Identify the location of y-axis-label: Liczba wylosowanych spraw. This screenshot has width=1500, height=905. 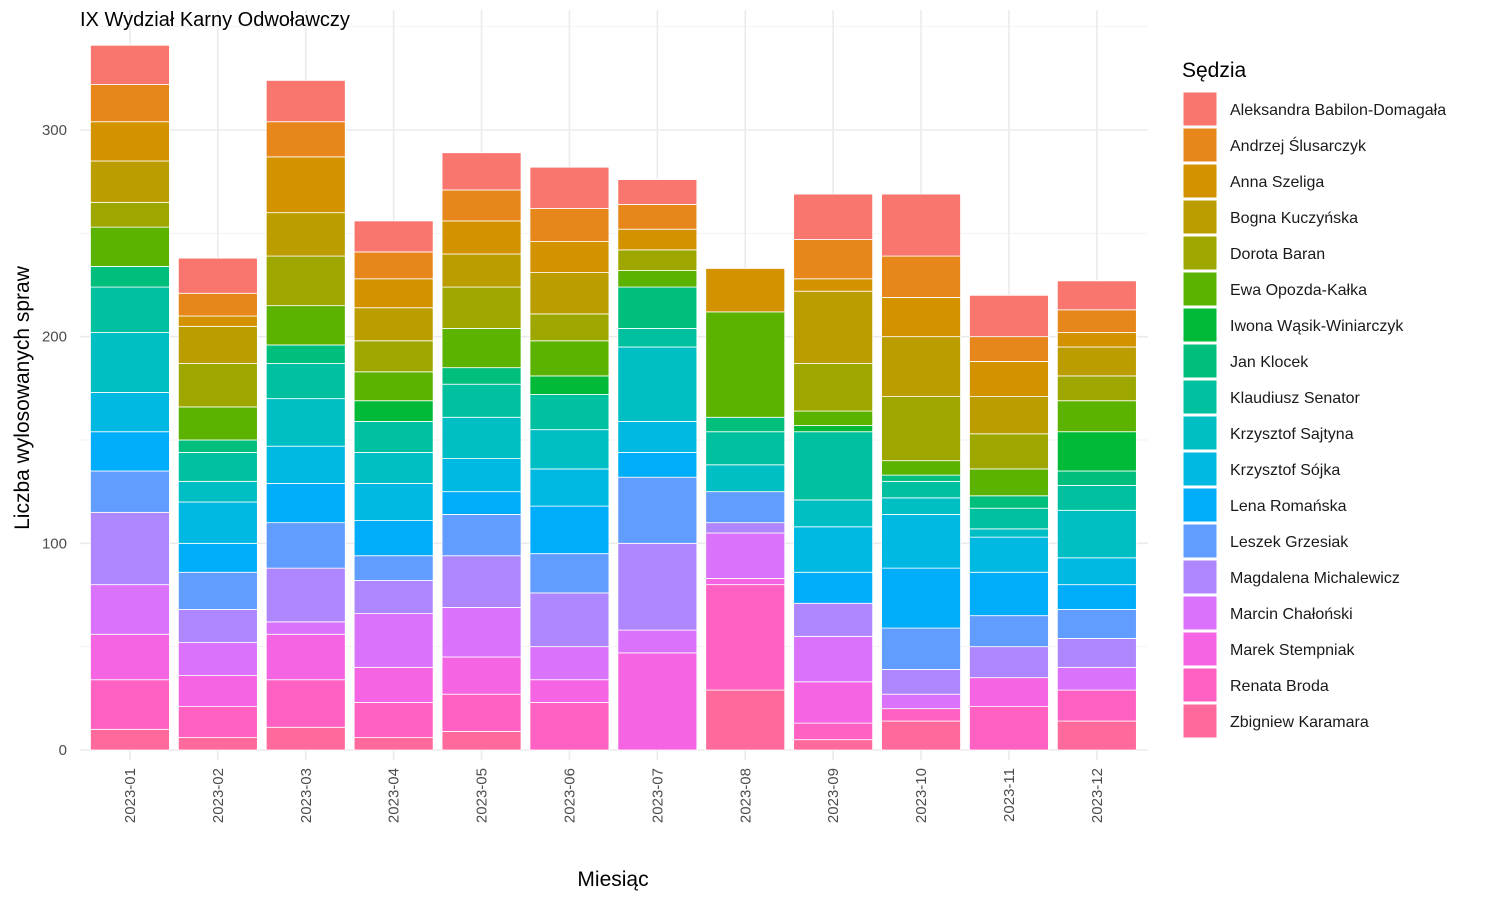
(22, 397).